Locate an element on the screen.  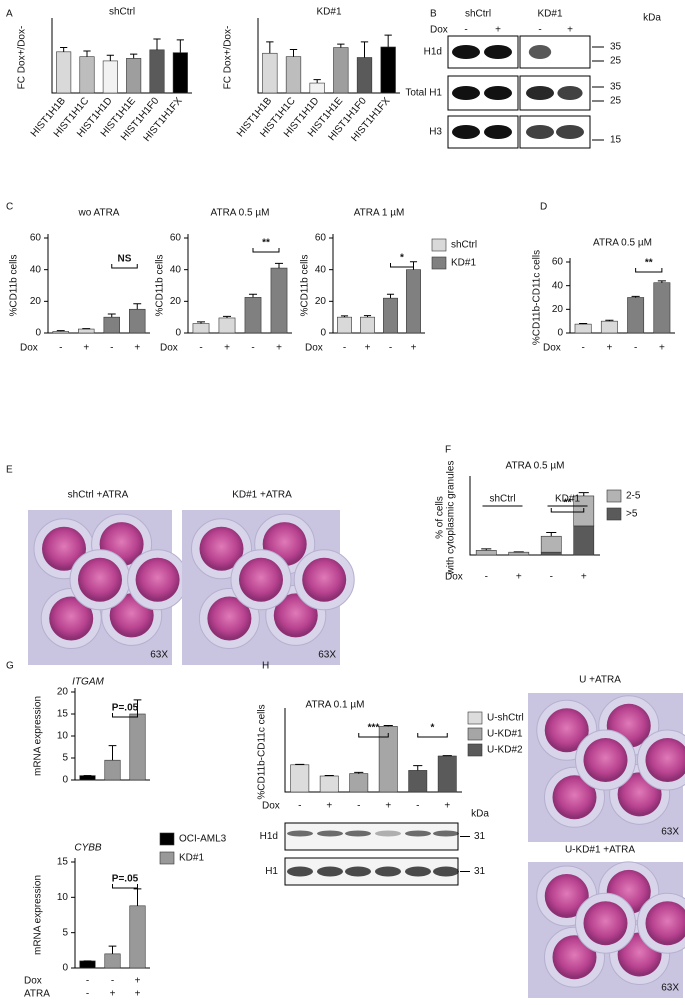
legend-label: 2-5 is located at coordinates (633, 496).